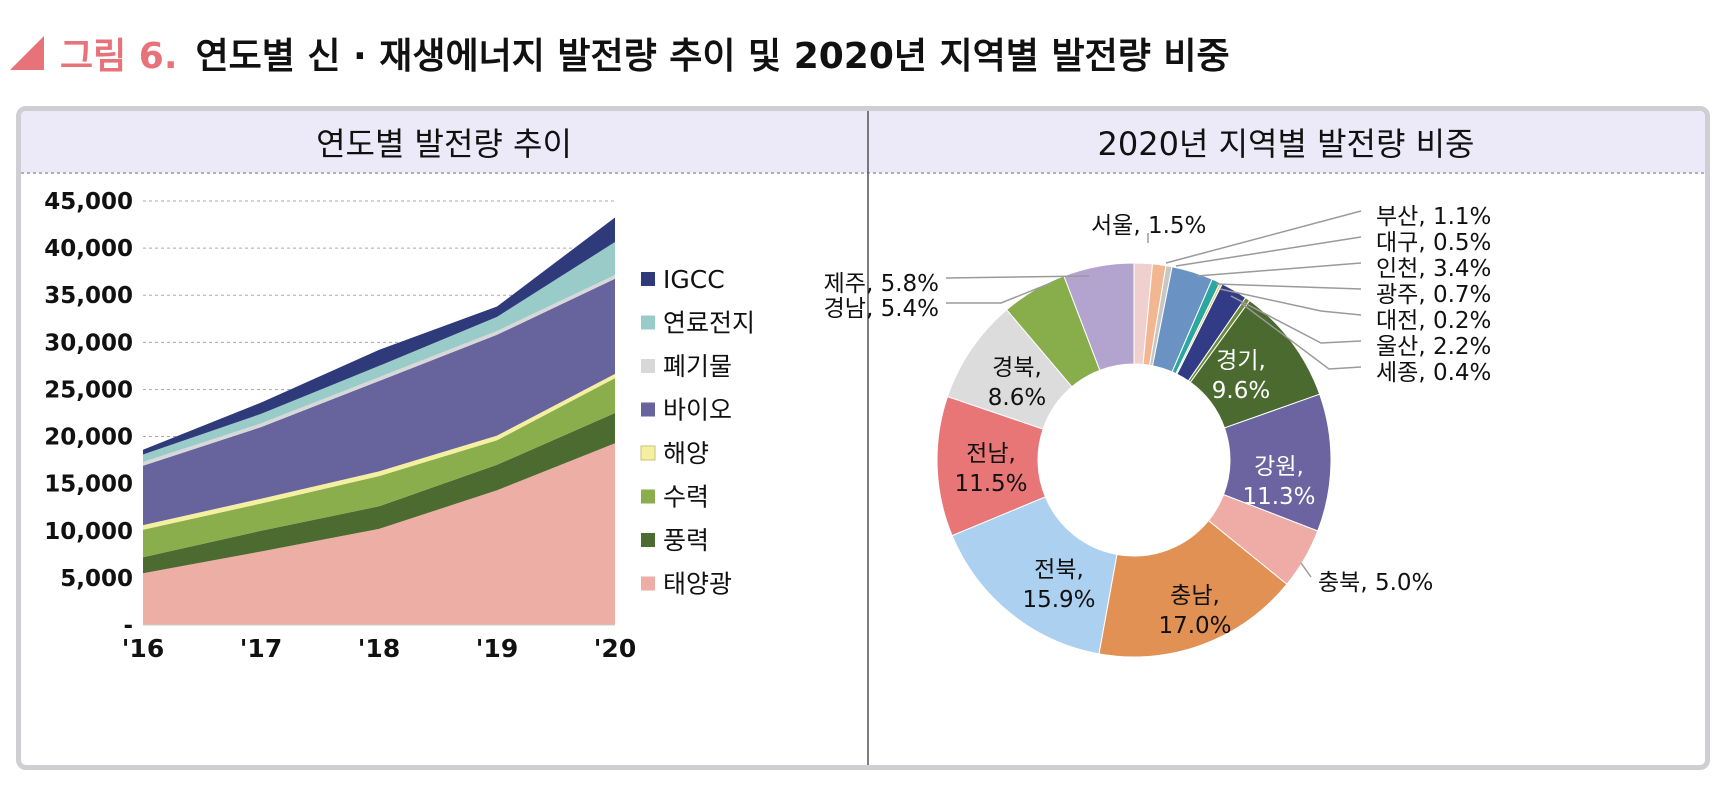 The height and width of the screenshot is (796, 1736). Describe the element at coordinates (96, 579) in the screenshot. I see `y-tick-label: 5,000` at that location.